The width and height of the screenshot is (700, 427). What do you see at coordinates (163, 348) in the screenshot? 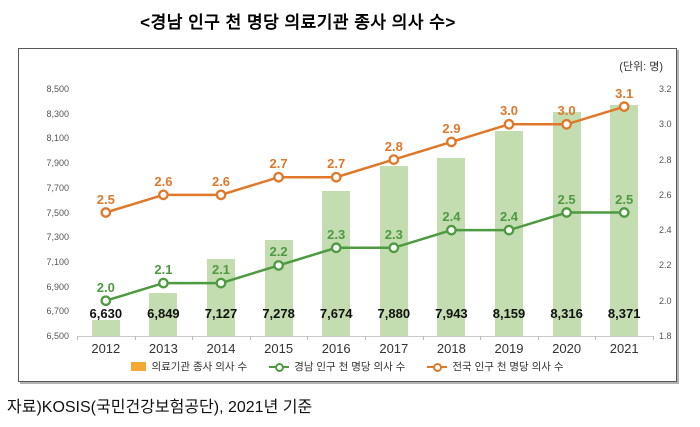
I see `x-axis-category-label: 2013` at bounding box center [163, 348].